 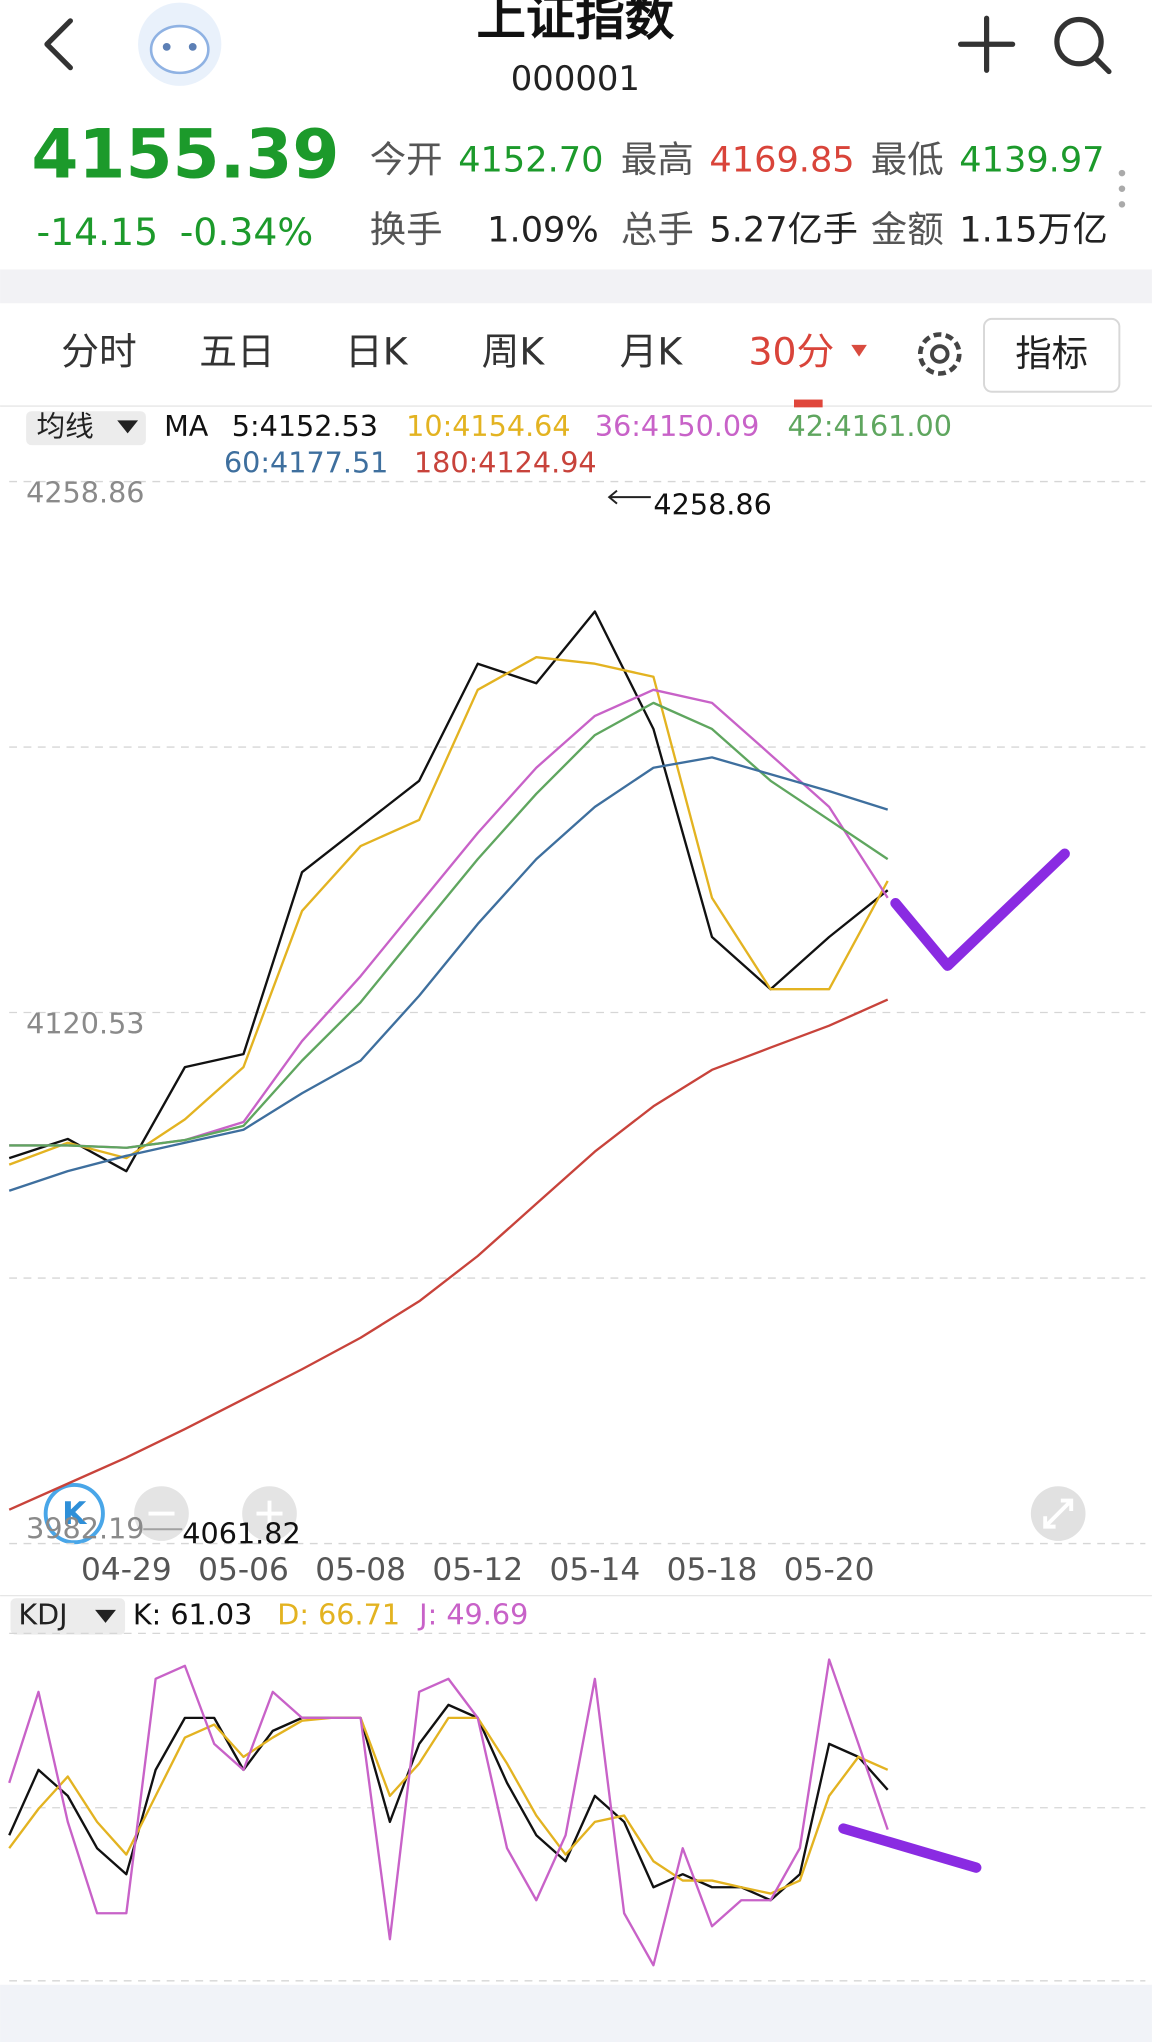 I want to click on x-tick-label: 04-29, so click(x=126, y=1570).